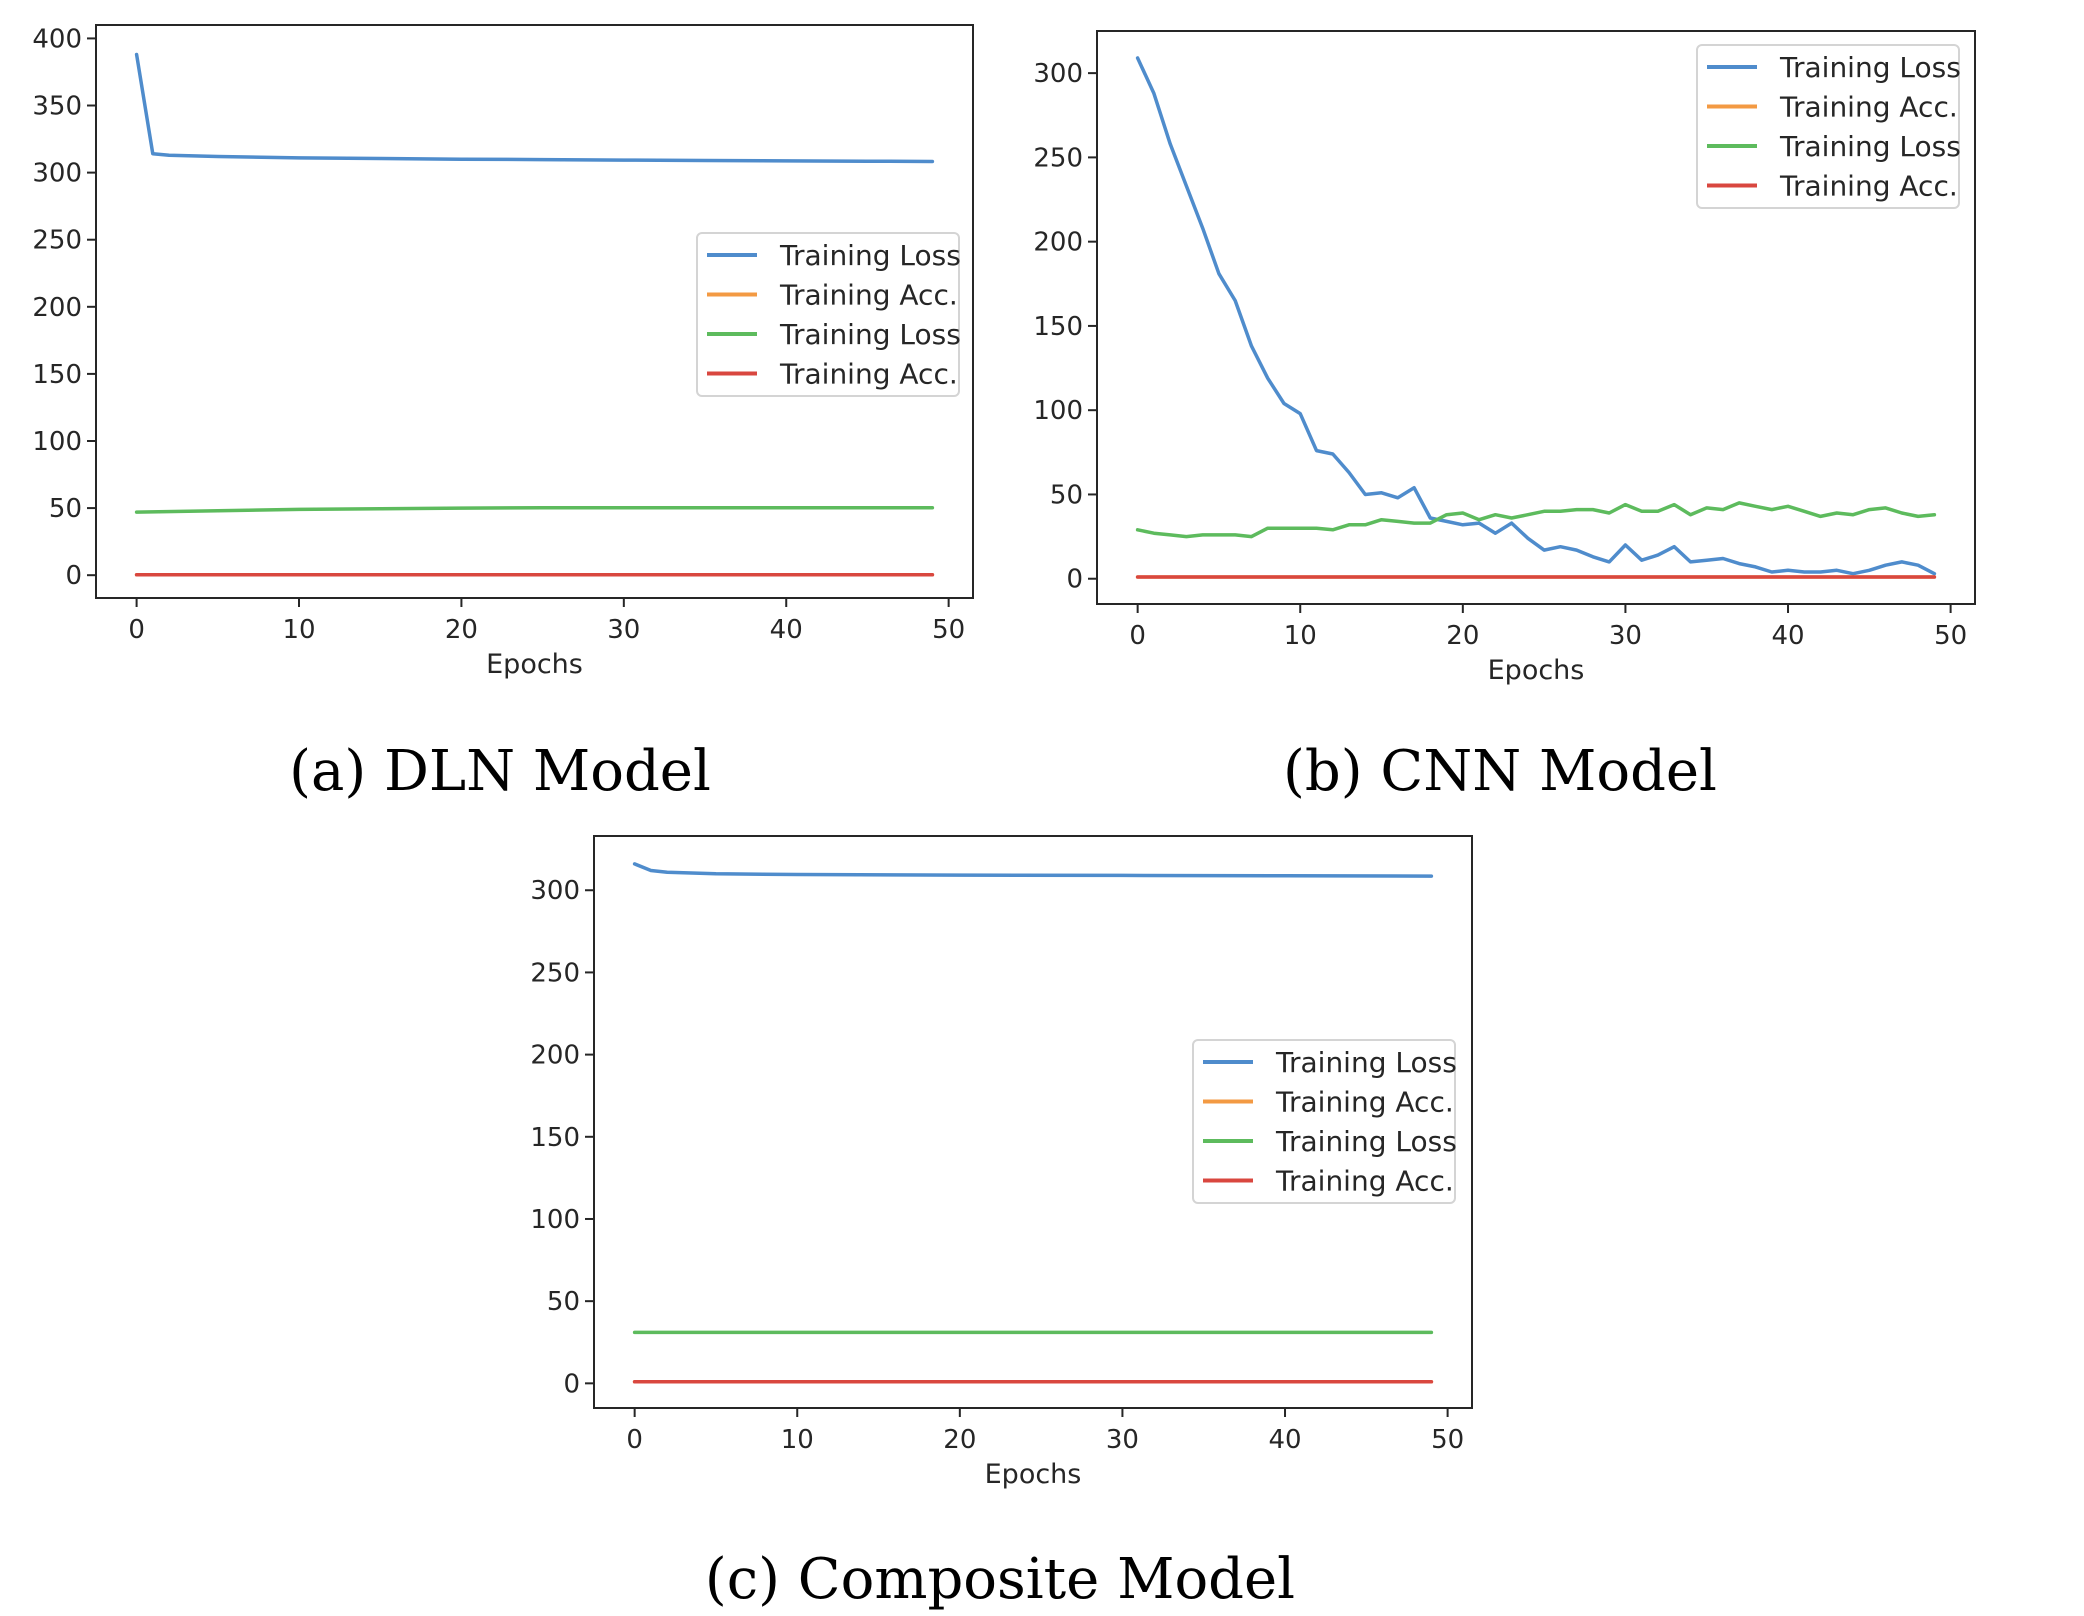  What do you see at coordinates (500, 771) in the screenshot?
I see `caption-dln-model: (a) DLN Model` at bounding box center [500, 771].